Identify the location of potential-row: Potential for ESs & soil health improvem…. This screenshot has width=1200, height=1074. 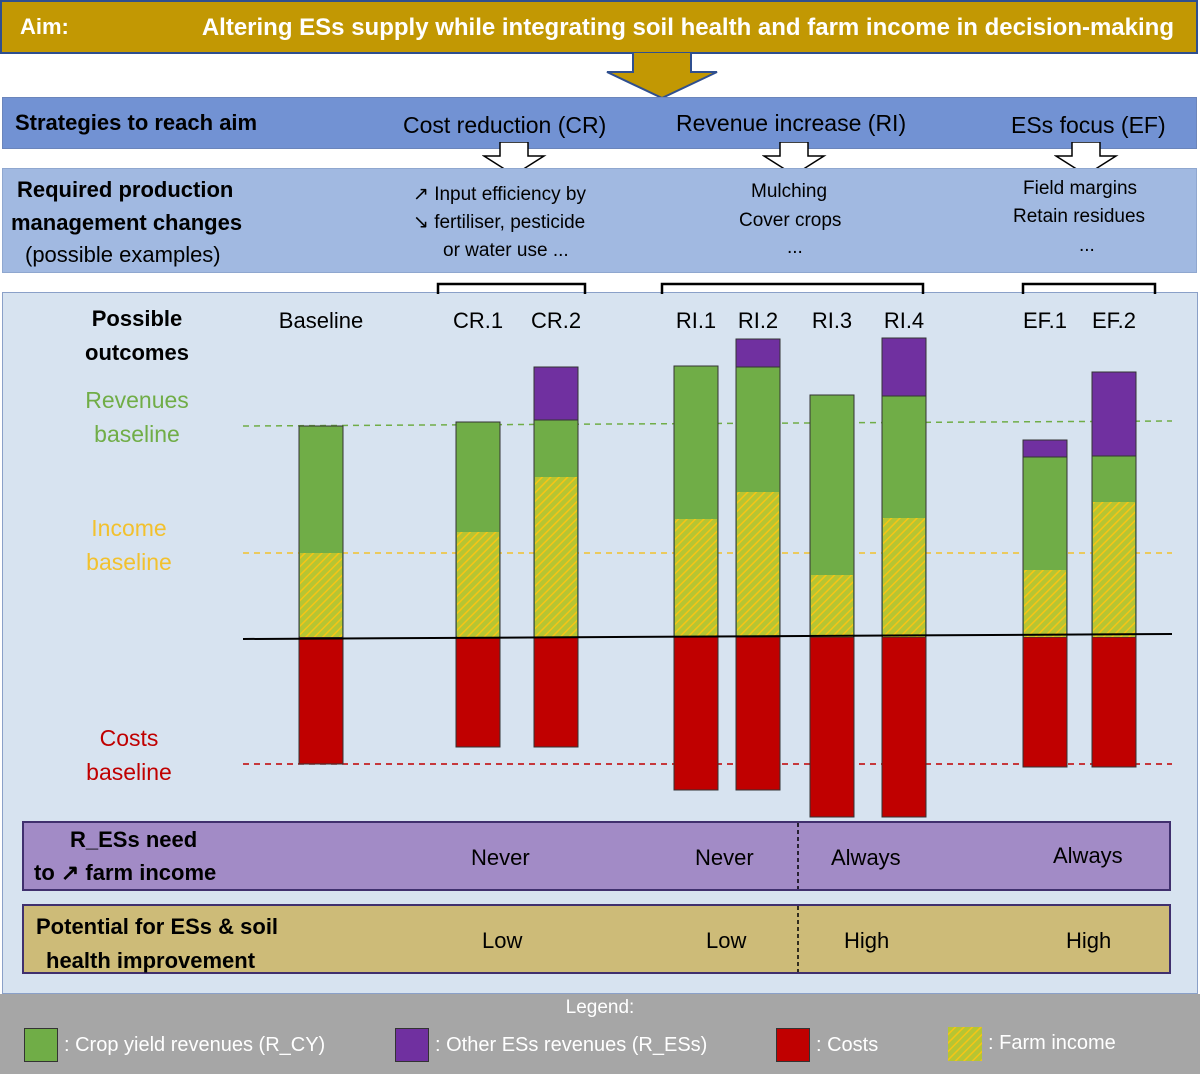
(596, 939).